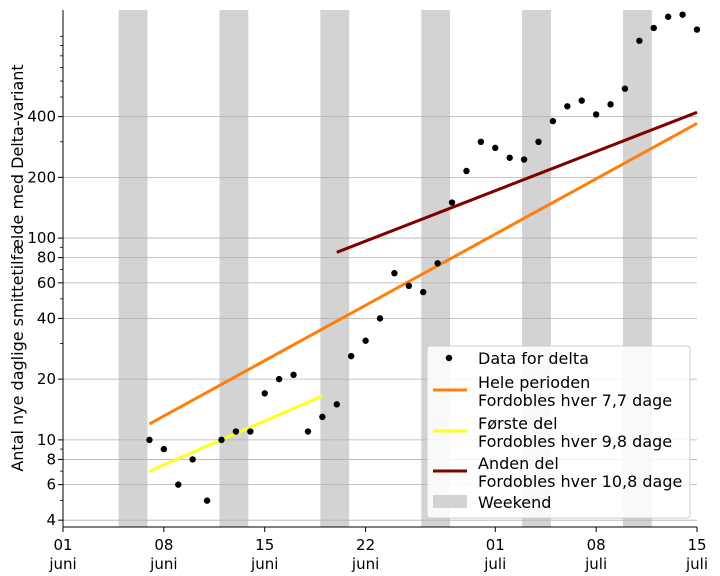 This screenshot has height=576, width=720. Describe the element at coordinates (46, 258) in the screenshot. I see `y-tick-label: 80` at that location.